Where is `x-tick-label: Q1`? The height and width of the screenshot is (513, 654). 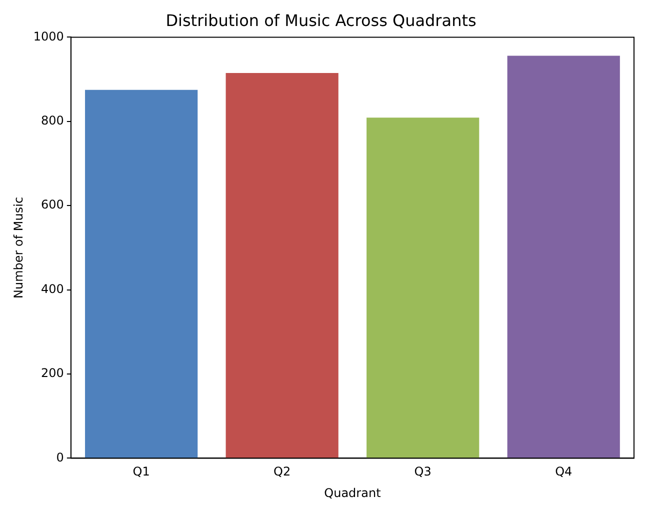
x-tick-label: Q1 is located at coordinates (141, 471).